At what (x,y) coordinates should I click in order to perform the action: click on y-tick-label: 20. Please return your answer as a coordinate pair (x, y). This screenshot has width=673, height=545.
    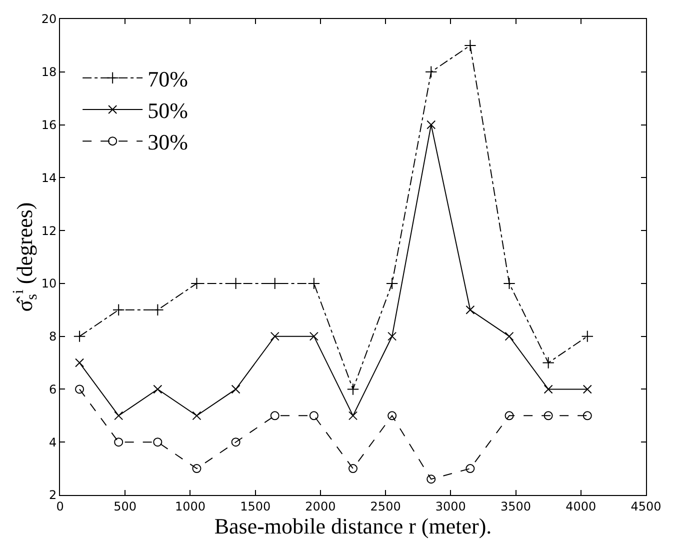
    Looking at the image, I should click on (49, 19).